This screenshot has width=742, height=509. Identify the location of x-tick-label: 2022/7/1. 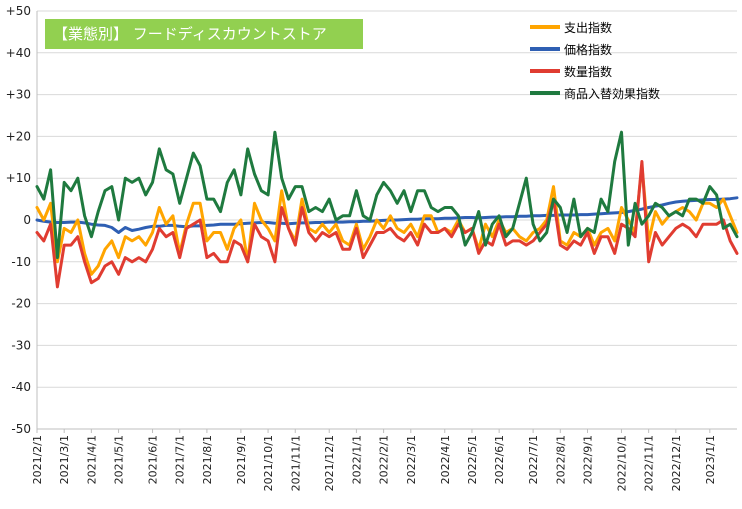
(533, 459).